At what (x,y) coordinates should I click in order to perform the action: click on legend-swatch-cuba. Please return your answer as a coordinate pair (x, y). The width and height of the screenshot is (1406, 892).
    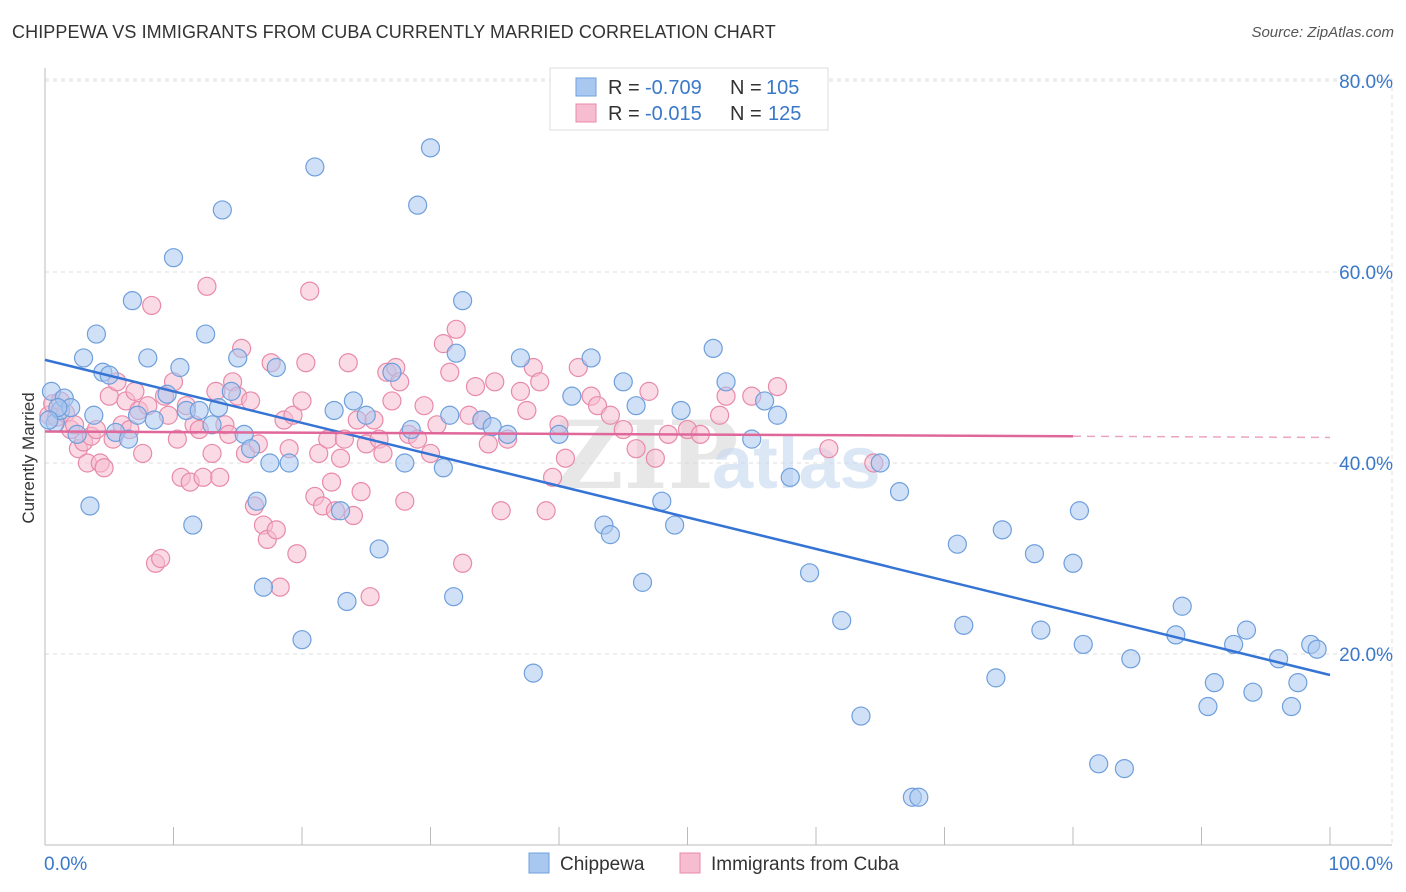
    Looking at the image, I should click on (586, 113).